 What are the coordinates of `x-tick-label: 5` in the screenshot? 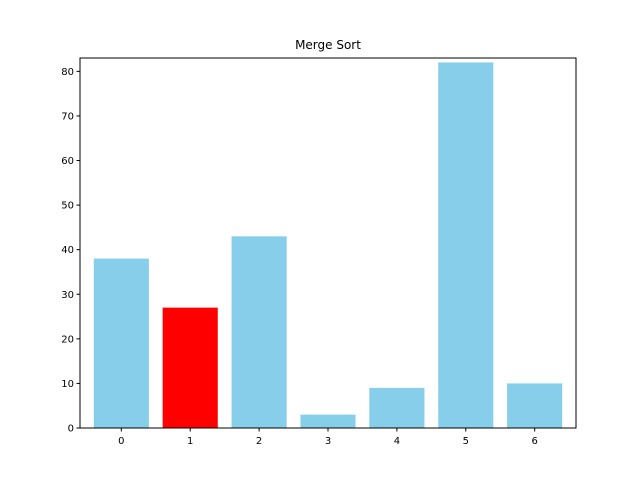 It's located at (466, 441).